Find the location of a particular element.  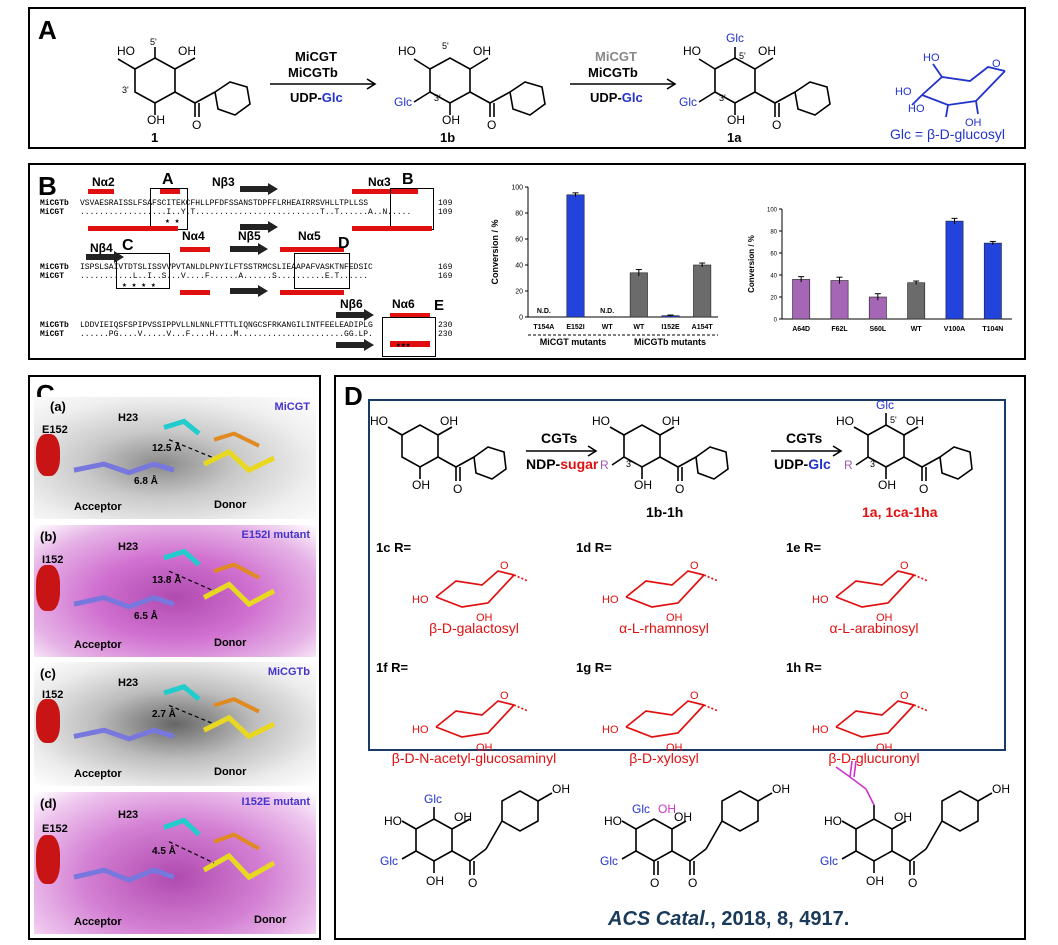

element-label: Nβ3 is located at coordinates (223, 182).